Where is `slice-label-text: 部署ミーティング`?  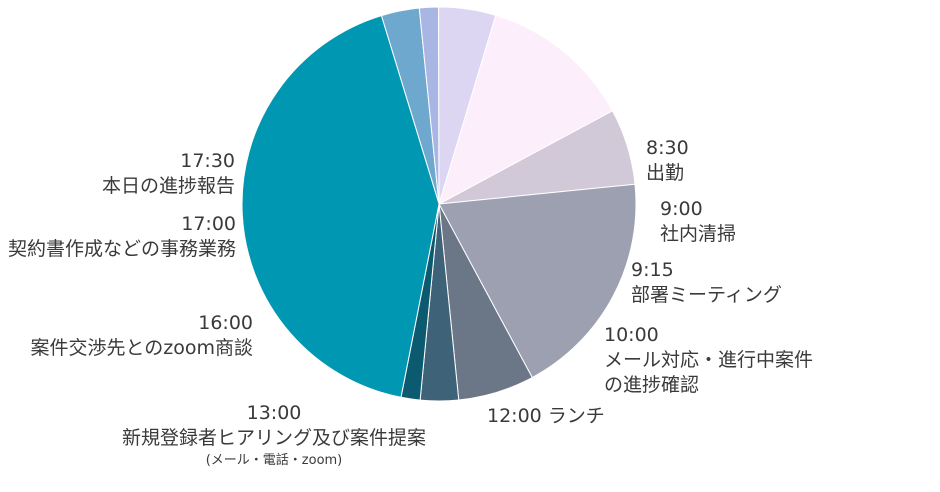
slice-label-text: 部署ミーティング is located at coordinates (706, 295).